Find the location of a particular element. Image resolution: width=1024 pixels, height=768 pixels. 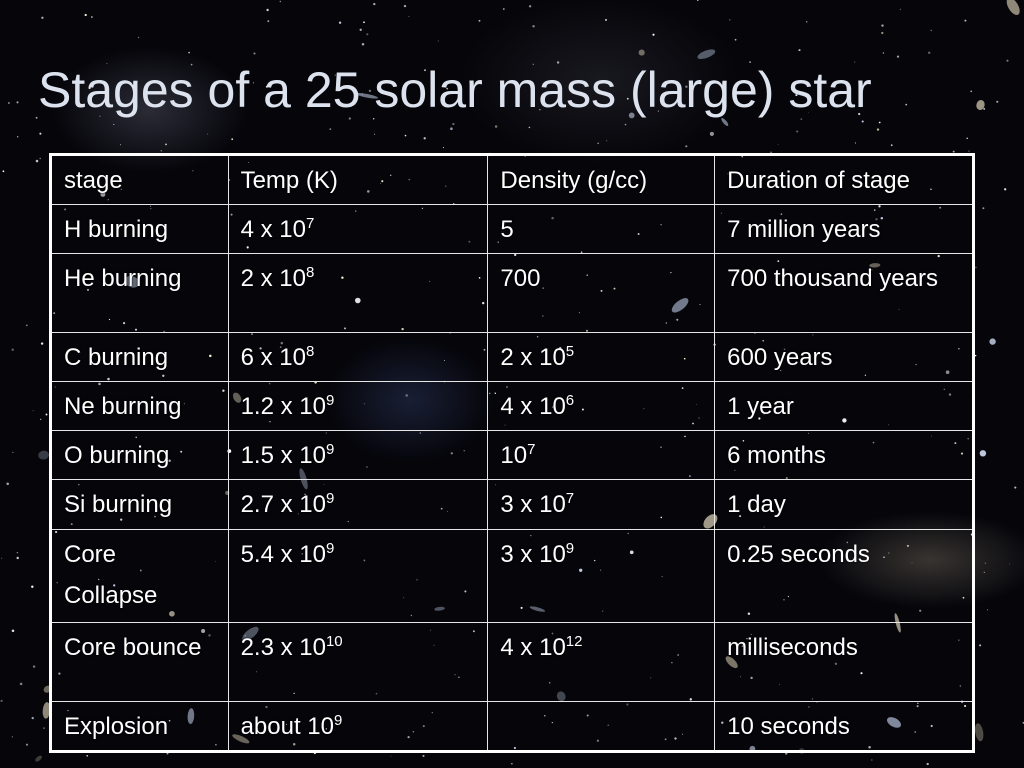

header-cell-duration: Duration of stage is located at coordinates (844, 179).